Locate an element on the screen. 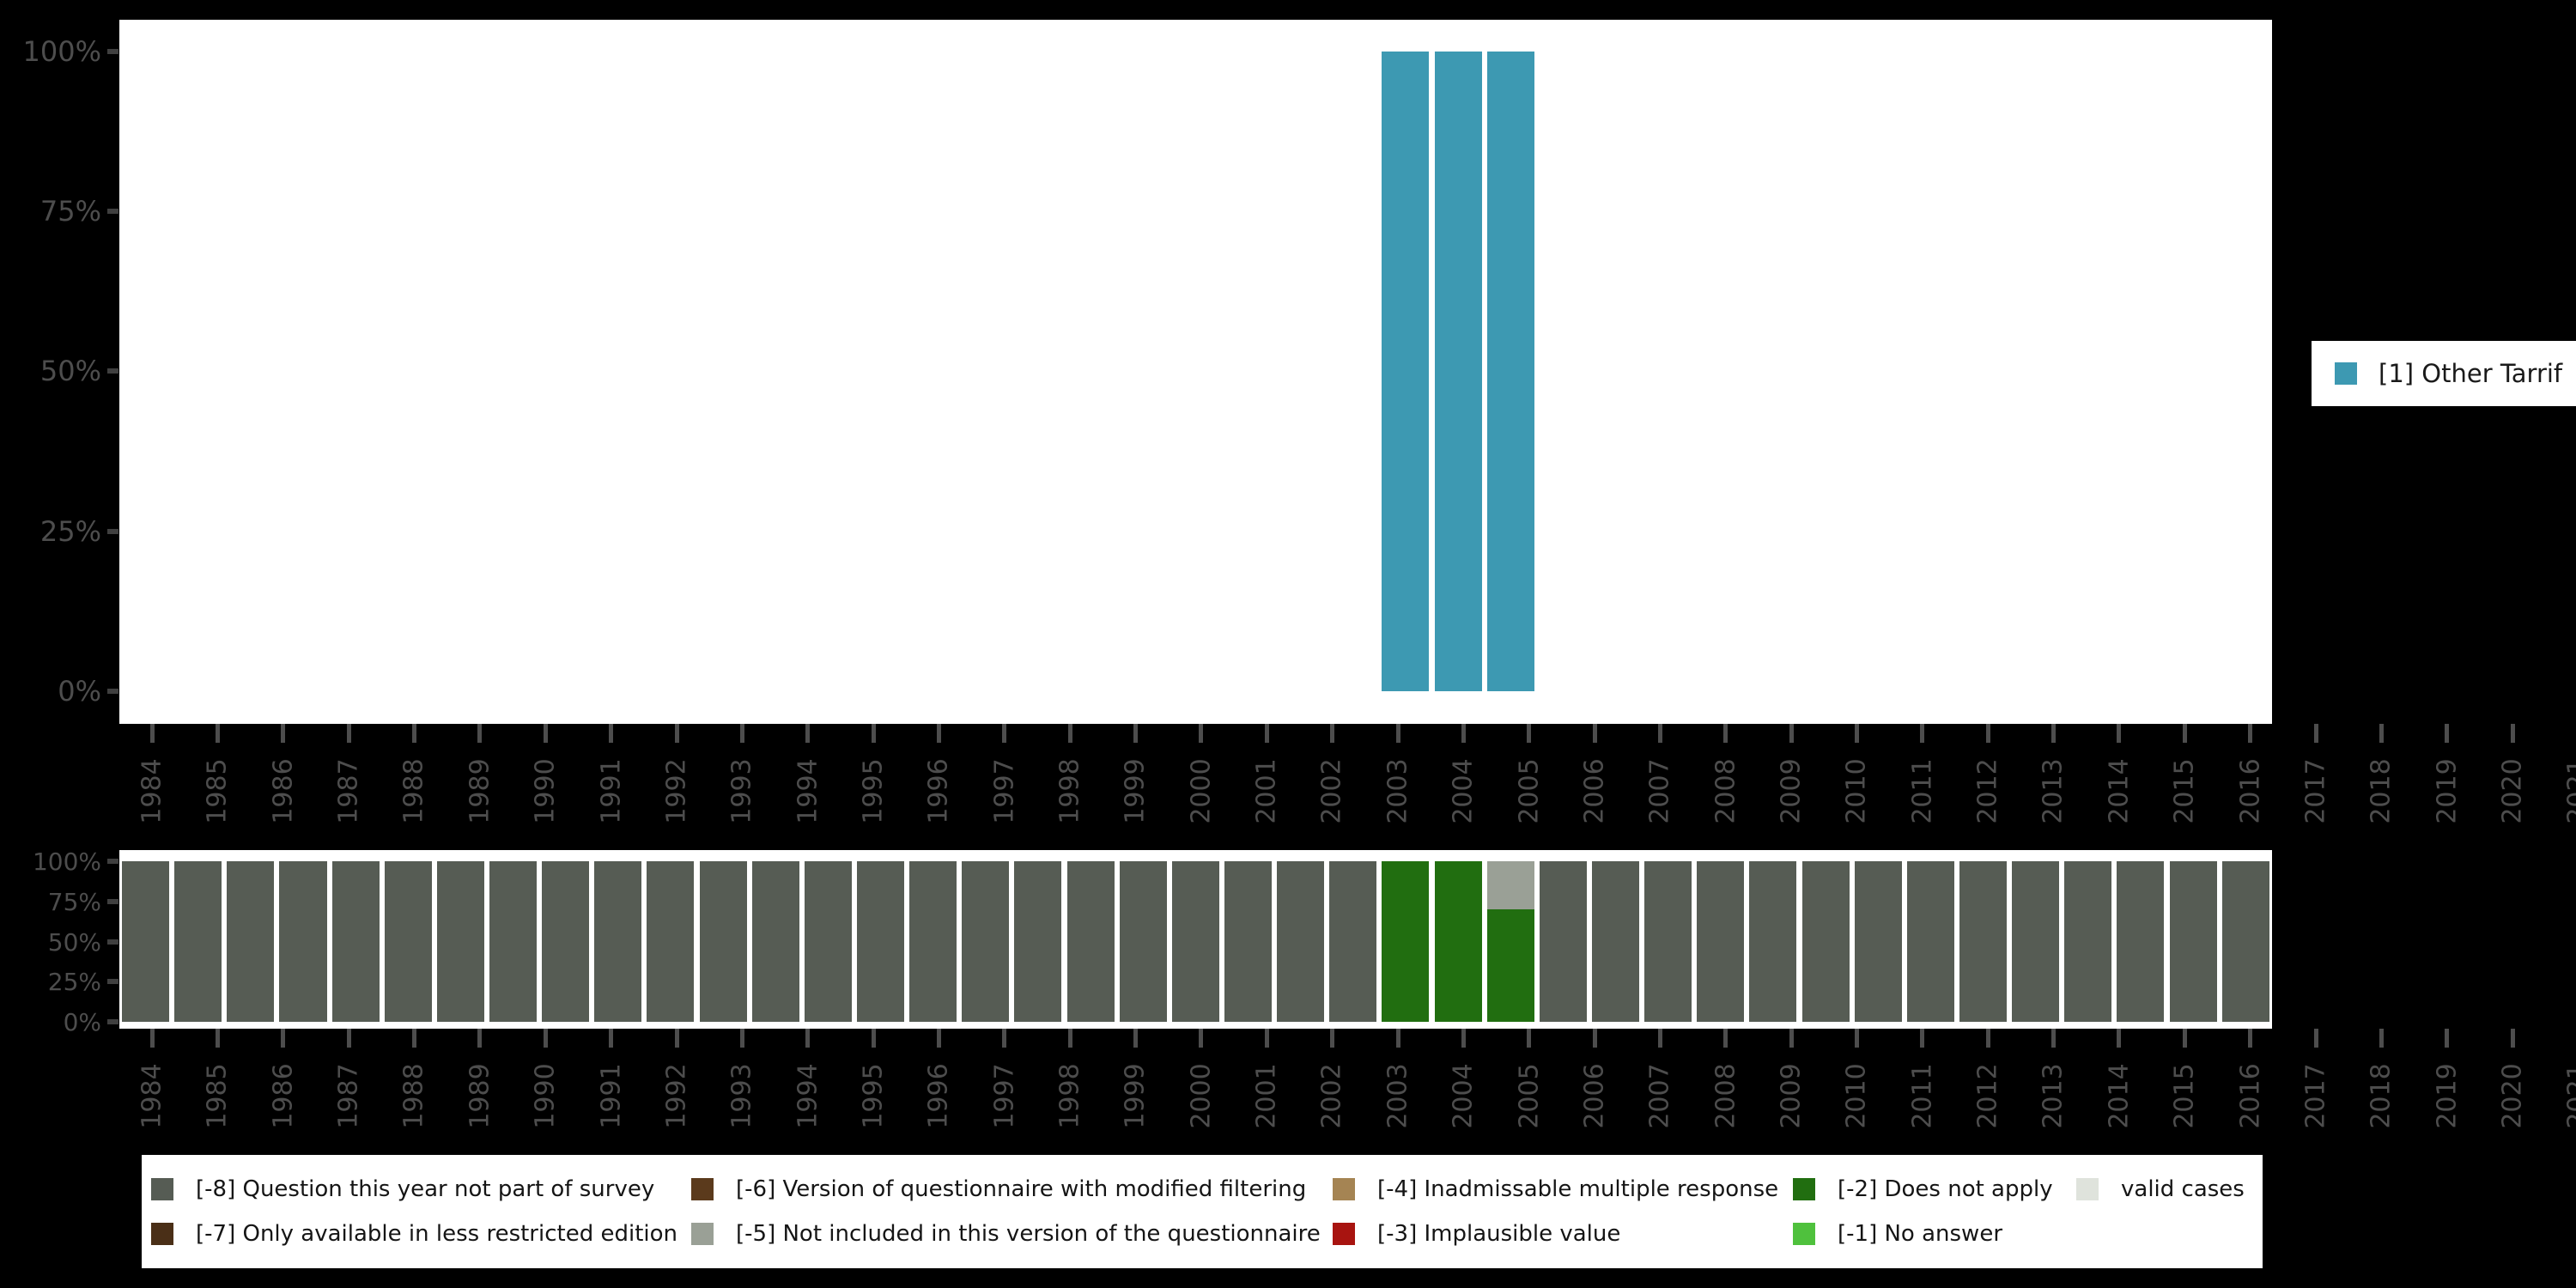 This screenshot has width=2576, height=1288. bar-slot-2006 is located at coordinates (1301, 941).